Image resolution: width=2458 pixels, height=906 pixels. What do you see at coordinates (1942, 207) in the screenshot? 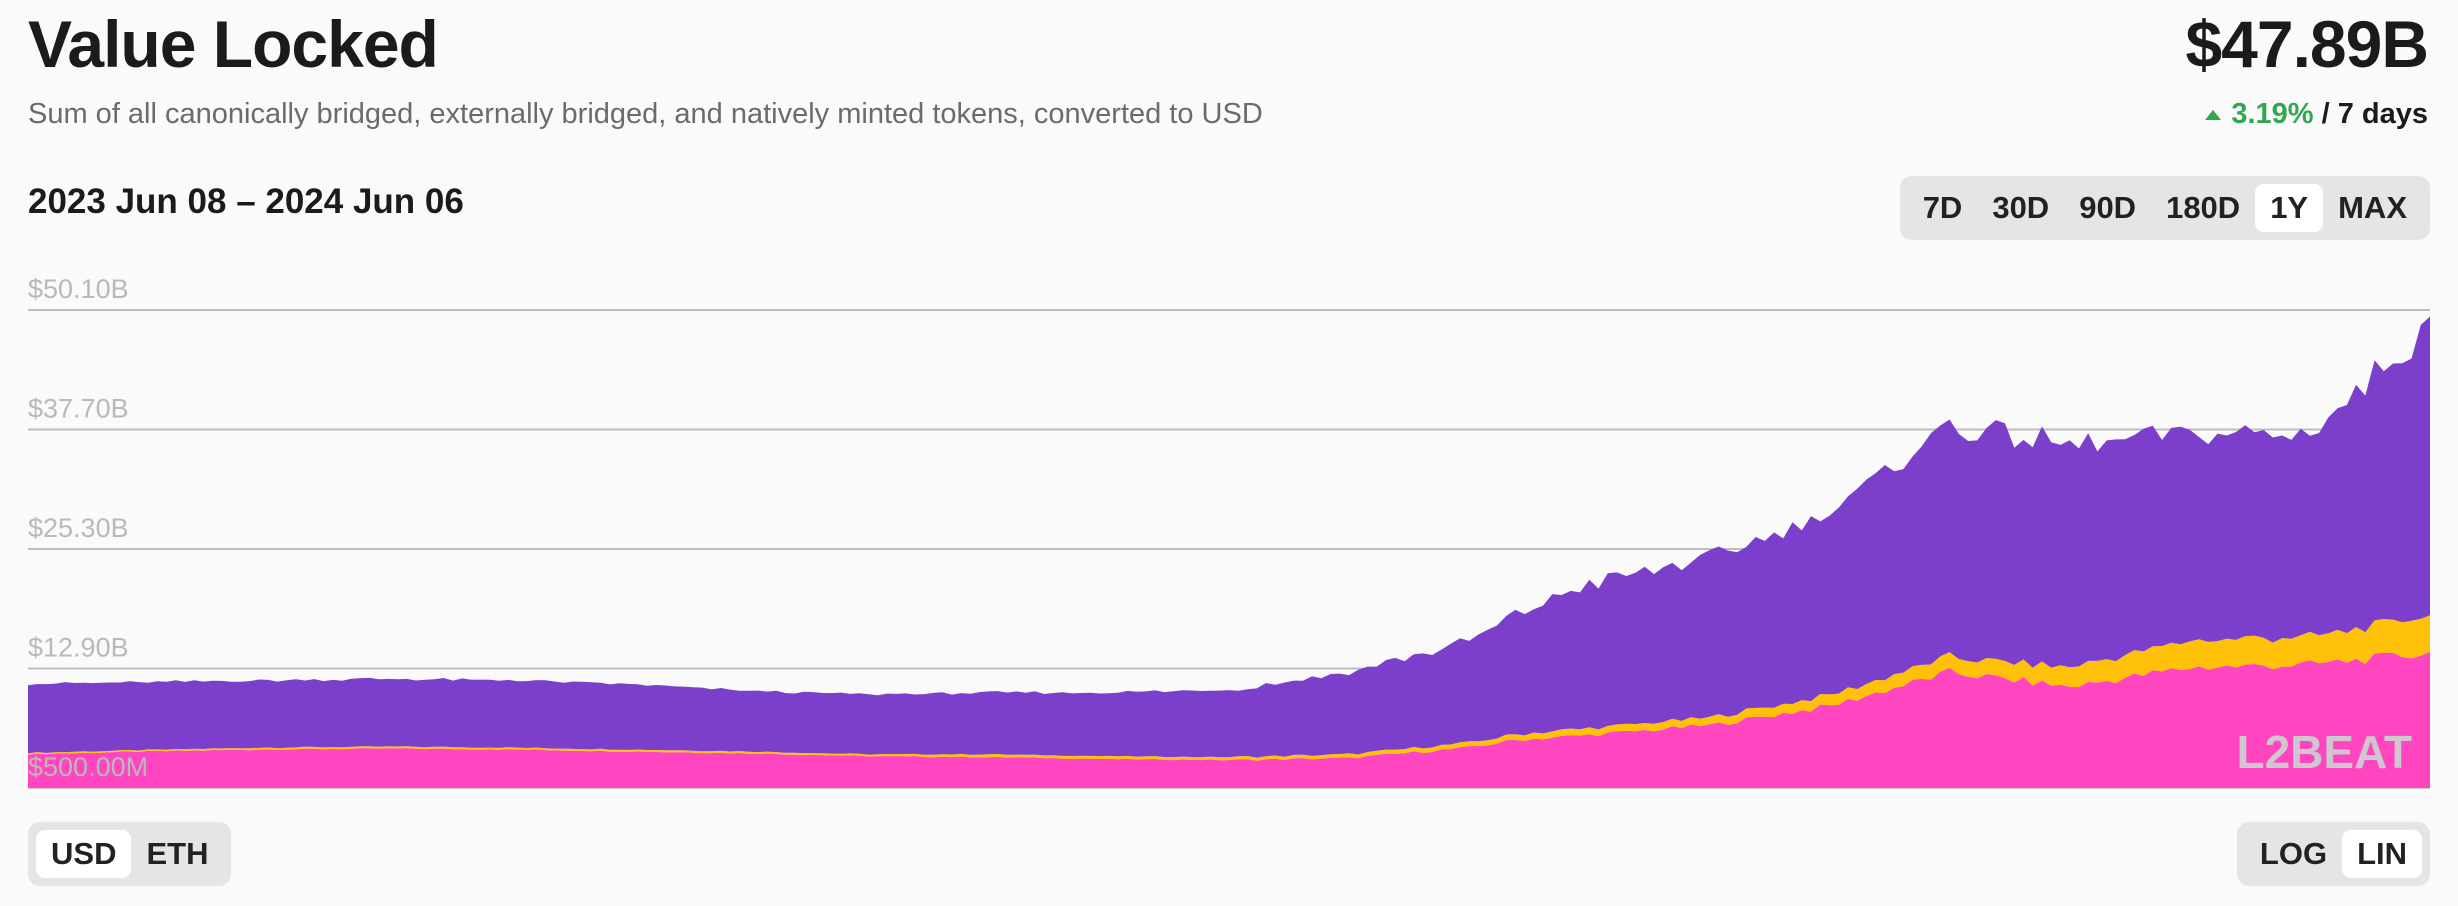
I see `time-range-7d: 7D` at bounding box center [1942, 207].